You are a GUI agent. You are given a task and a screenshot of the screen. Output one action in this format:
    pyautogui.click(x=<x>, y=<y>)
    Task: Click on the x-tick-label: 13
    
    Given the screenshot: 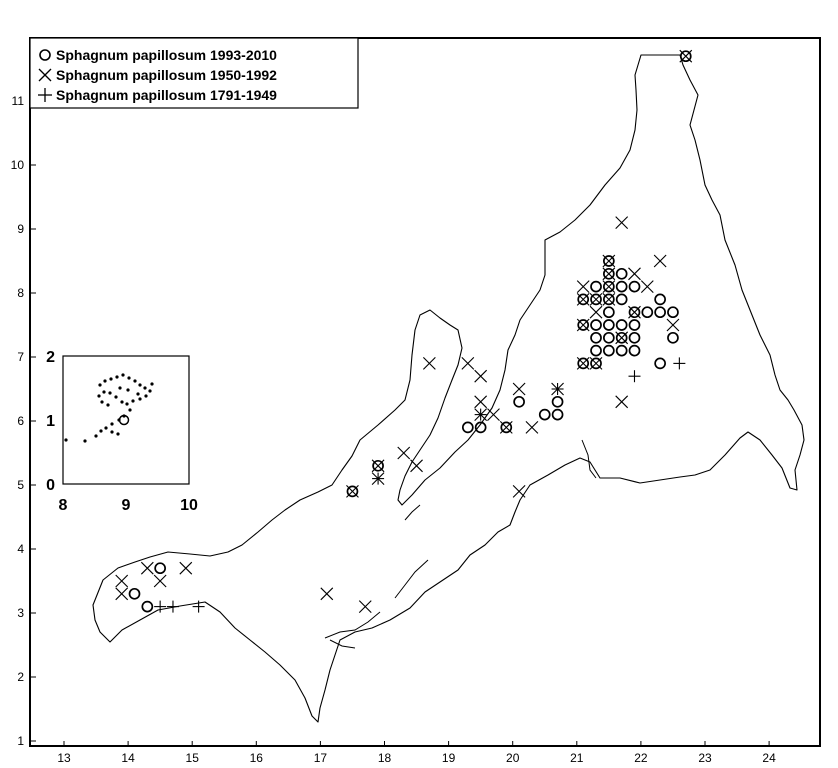 What is the action you would take?
    pyautogui.click(x=64, y=758)
    